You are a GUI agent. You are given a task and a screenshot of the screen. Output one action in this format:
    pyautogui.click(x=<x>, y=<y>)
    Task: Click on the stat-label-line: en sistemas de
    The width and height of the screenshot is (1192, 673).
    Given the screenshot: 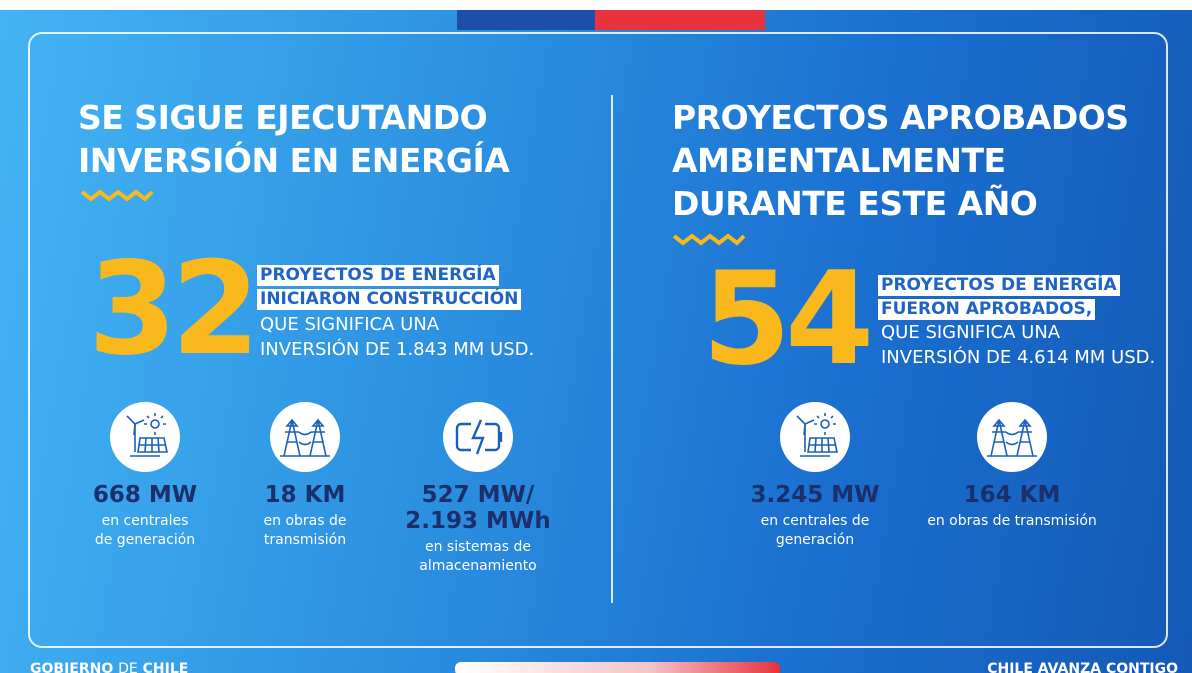 What is the action you would take?
    pyautogui.click(x=478, y=547)
    